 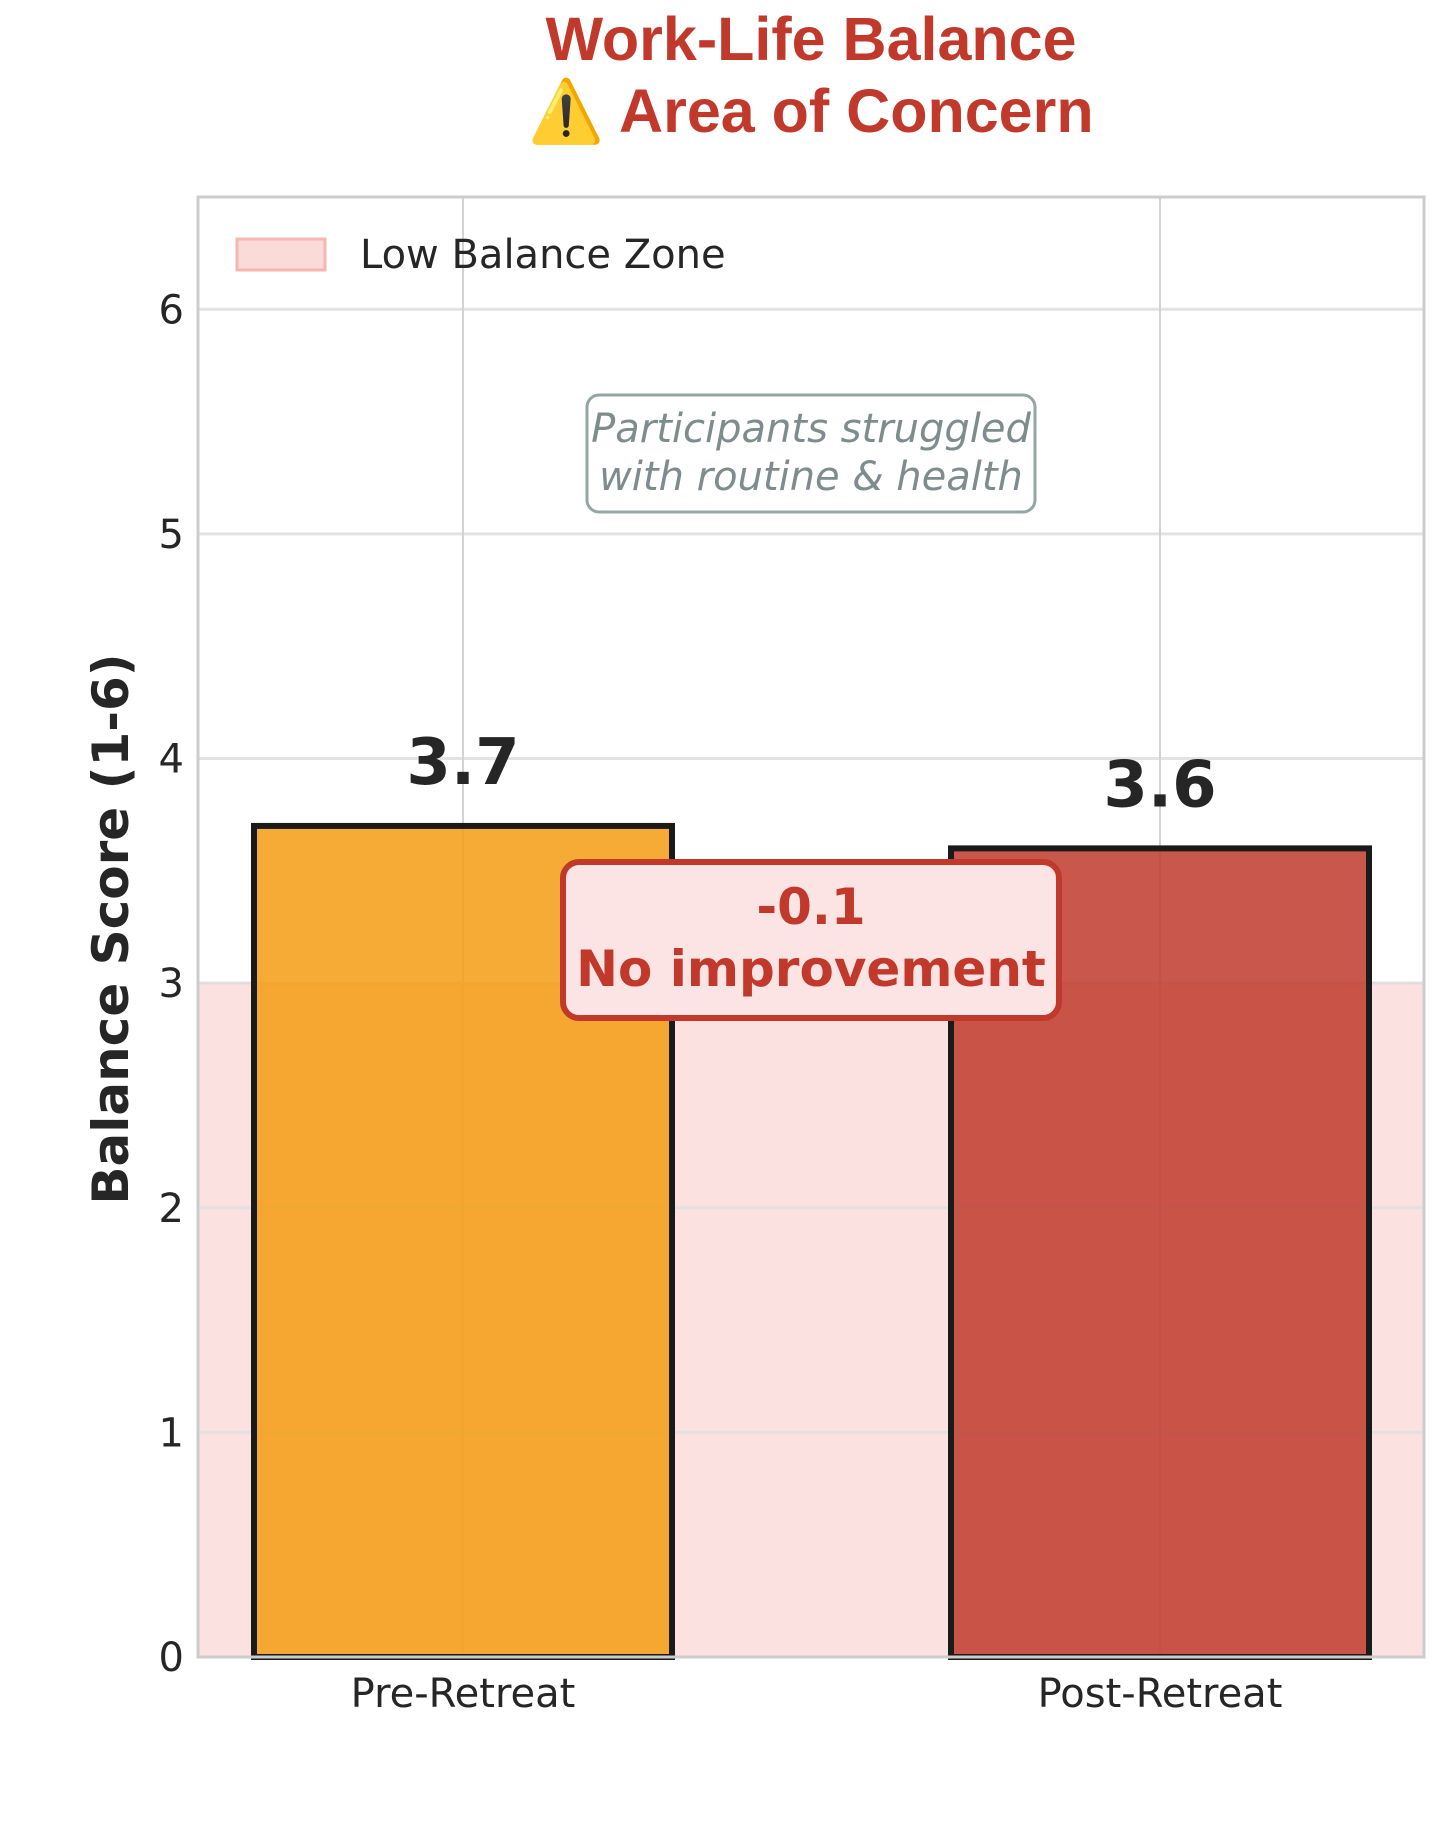 I want to click on y-tick-label-3: 3, so click(x=171, y=984).